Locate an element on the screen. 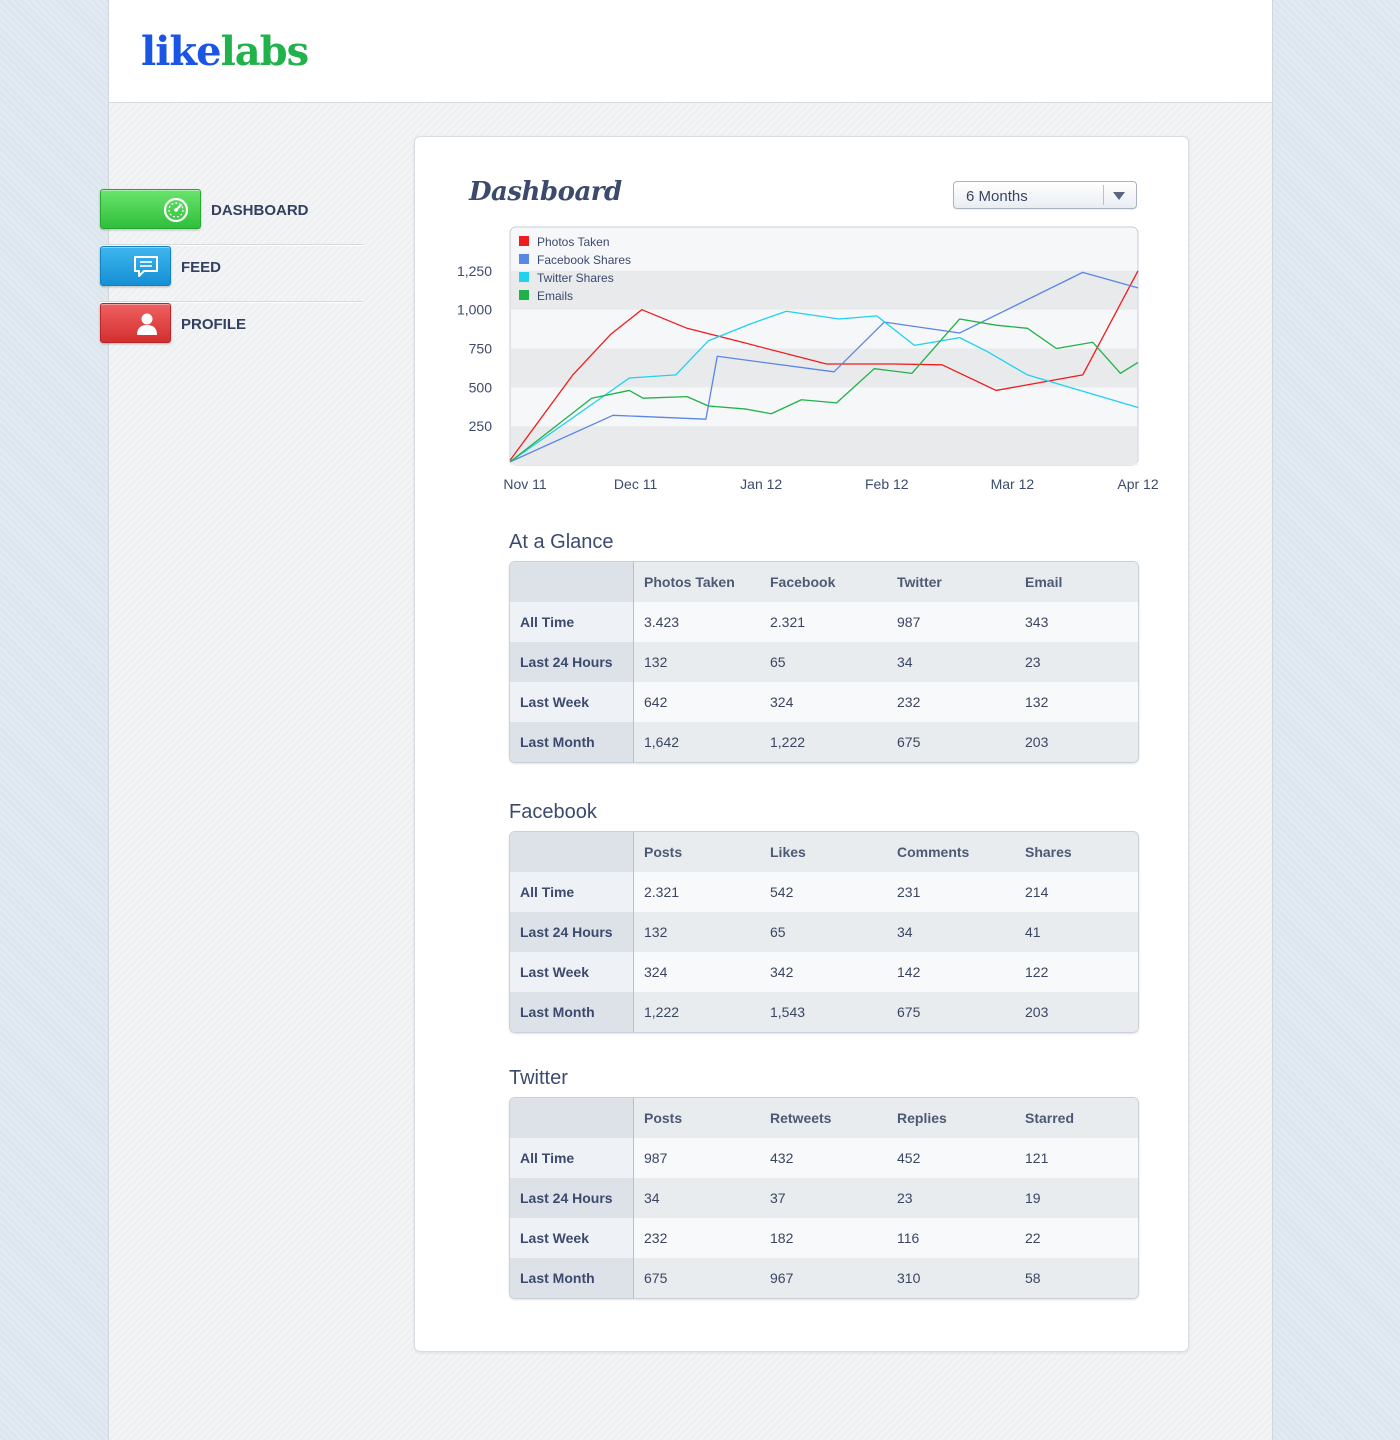 The width and height of the screenshot is (1400, 1440). table-row: All Time 987 432 452 121 is located at coordinates (824, 1158).